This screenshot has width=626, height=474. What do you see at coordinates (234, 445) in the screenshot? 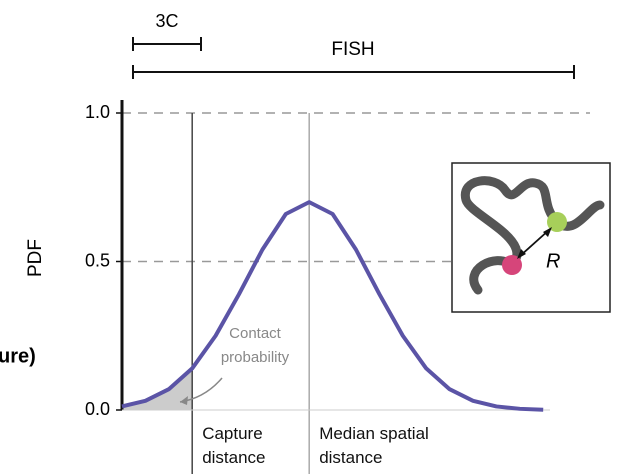
I see `annotation-text: Capture distance` at bounding box center [234, 445].